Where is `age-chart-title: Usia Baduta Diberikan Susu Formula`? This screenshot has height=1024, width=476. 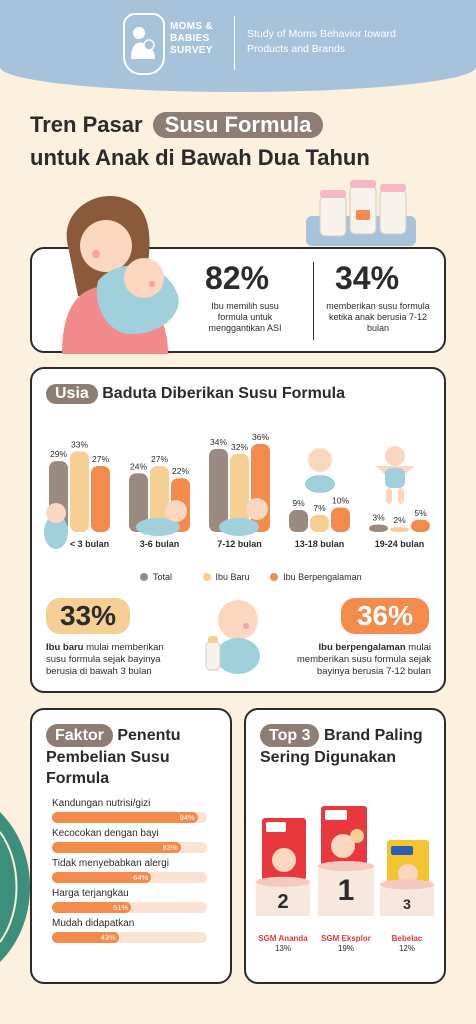
age-chart-title: Usia Baduta Diberikan Susu Formula is located at coordinates (195, 394).